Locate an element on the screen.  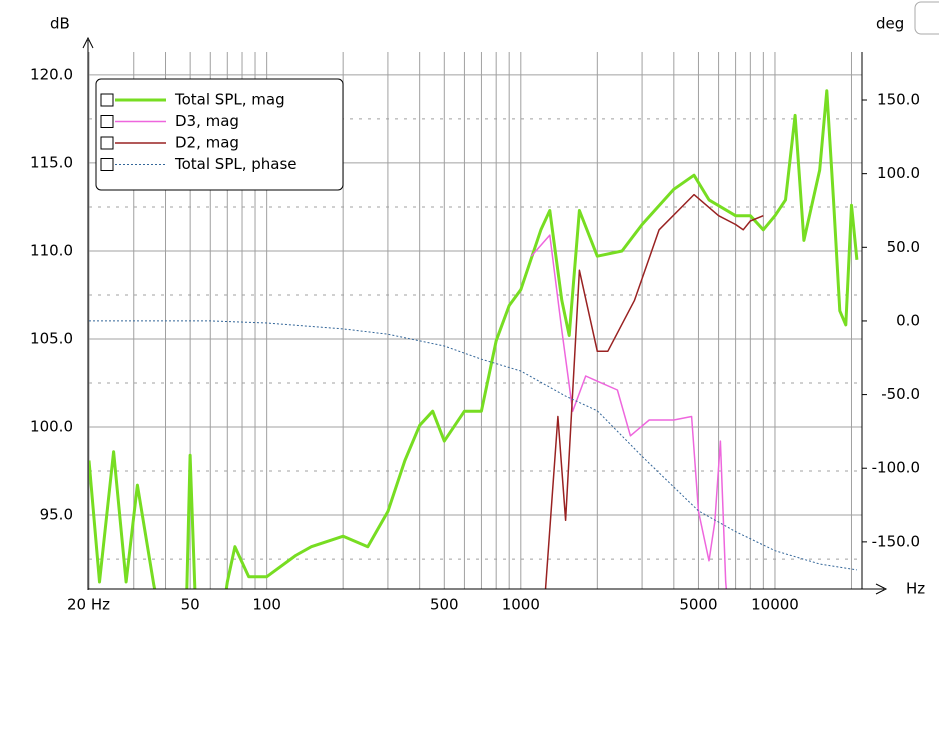
y-tick-label: 120.0 is located at coordinates (51, 74).